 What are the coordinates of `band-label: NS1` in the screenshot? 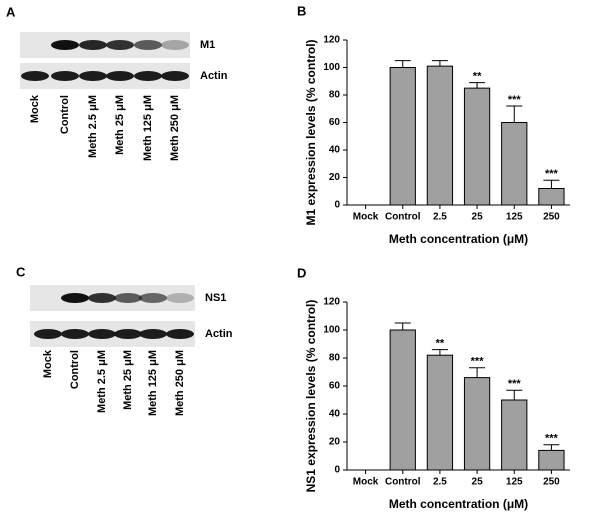 It's located at (215, 298).